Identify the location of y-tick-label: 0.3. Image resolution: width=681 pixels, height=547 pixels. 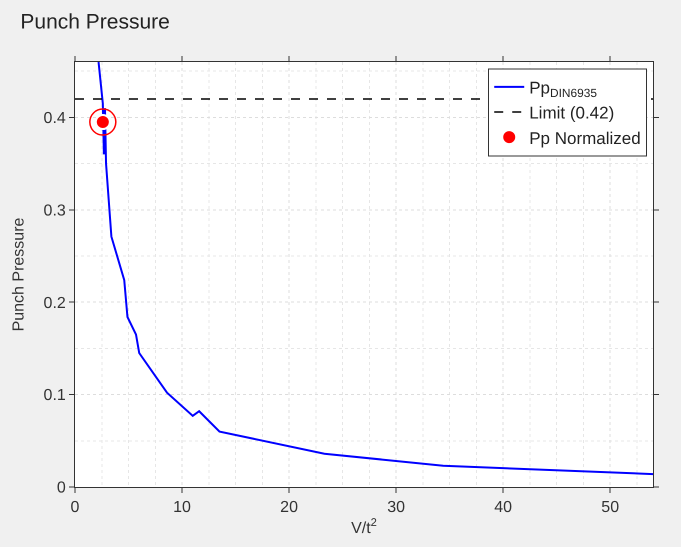
(55, 211).